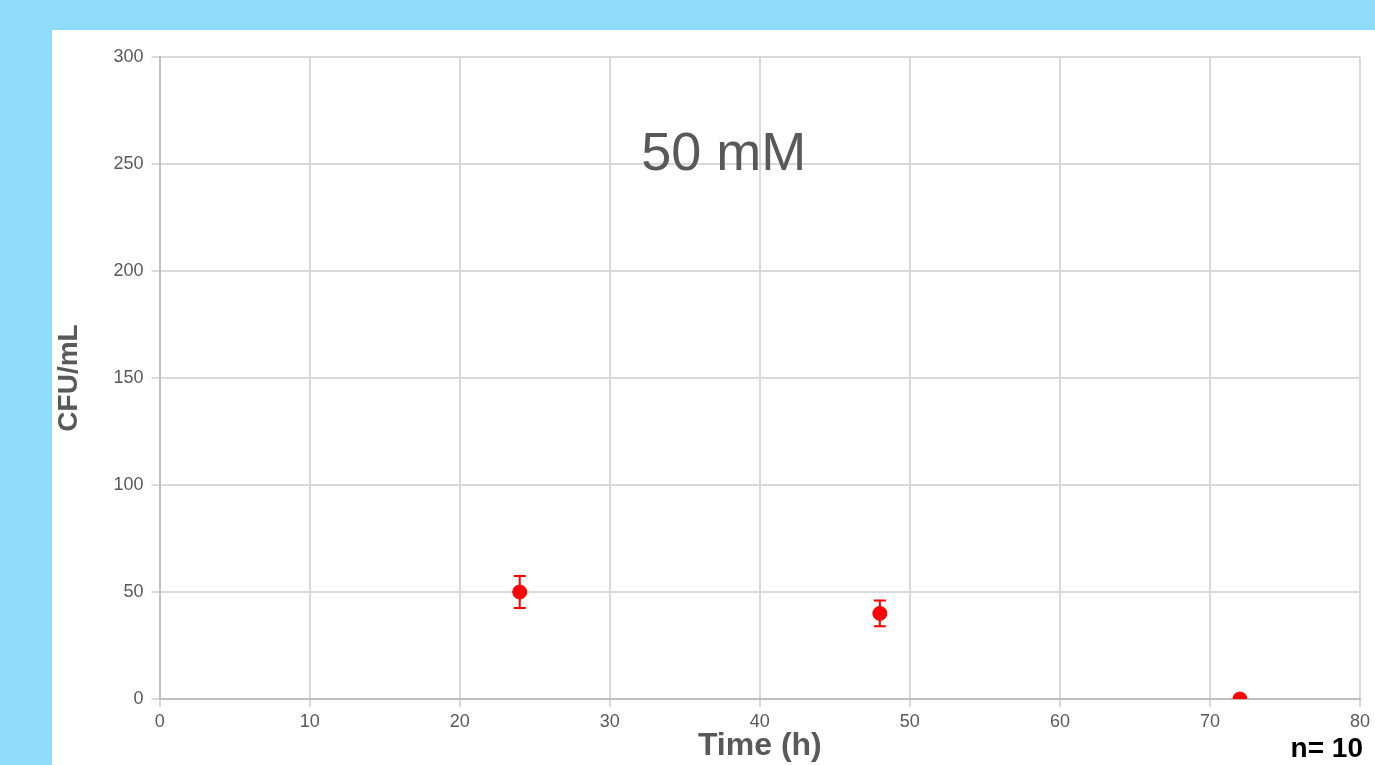 The height and width of the screenshot is (765, 1375). Describe the element at coordinates (138, 697) in the screenshot. I see `y-tick-label: 0` at that location.